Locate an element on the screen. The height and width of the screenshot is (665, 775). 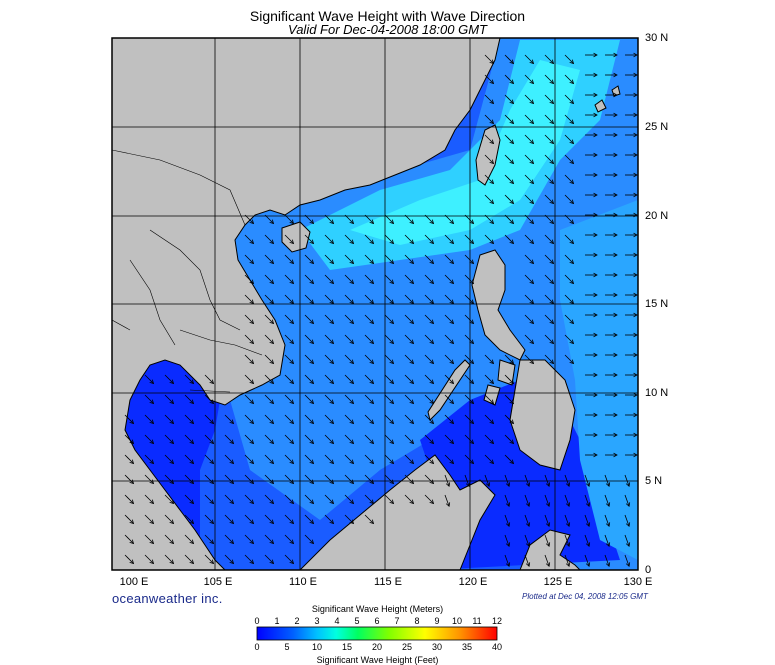
ryukyu-islands is located at coordinates (607, 99).